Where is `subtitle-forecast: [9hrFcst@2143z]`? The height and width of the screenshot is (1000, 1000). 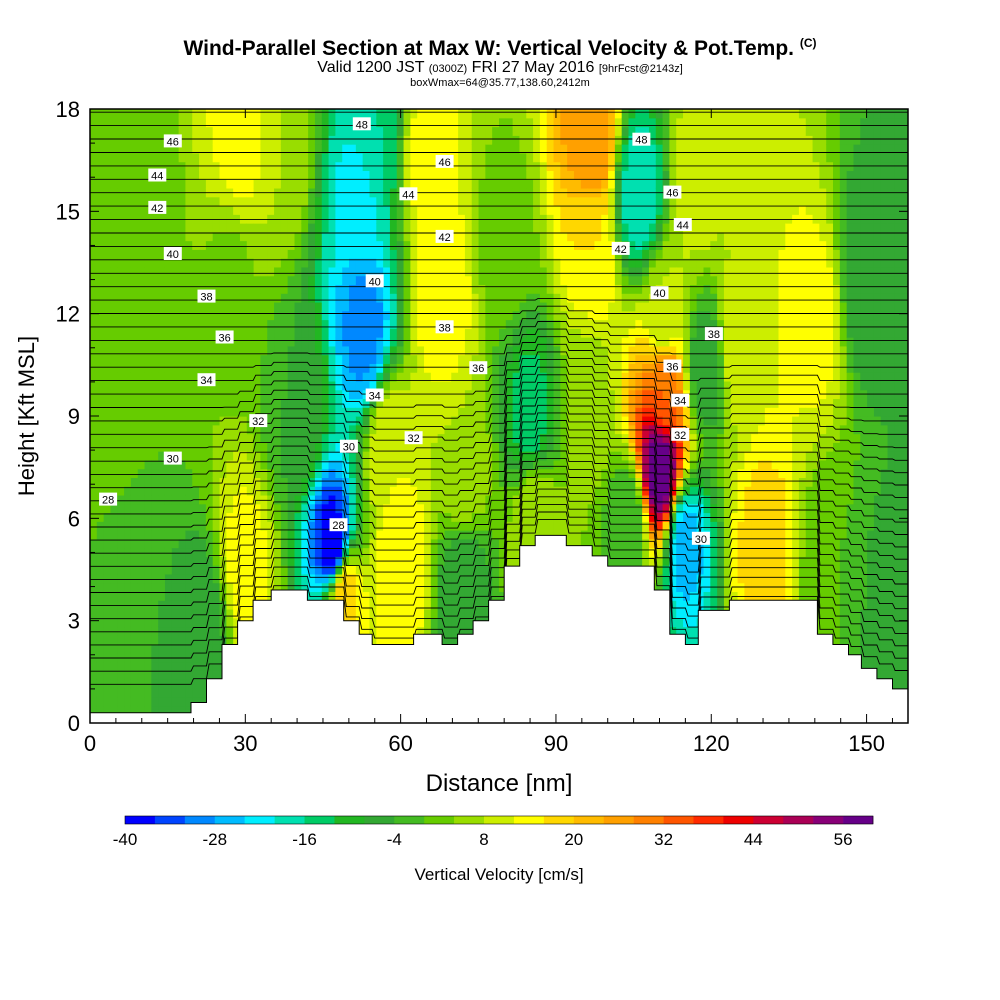 subtitle-forecast: [9hrFcst@2143z] is located at coordinates (640, 69).